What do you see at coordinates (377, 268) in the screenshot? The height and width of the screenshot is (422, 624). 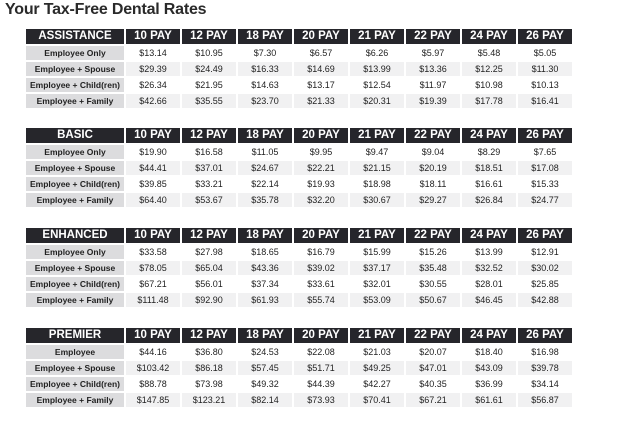 I see `rate-cell: $37.17` at bounding box center [377, 268].